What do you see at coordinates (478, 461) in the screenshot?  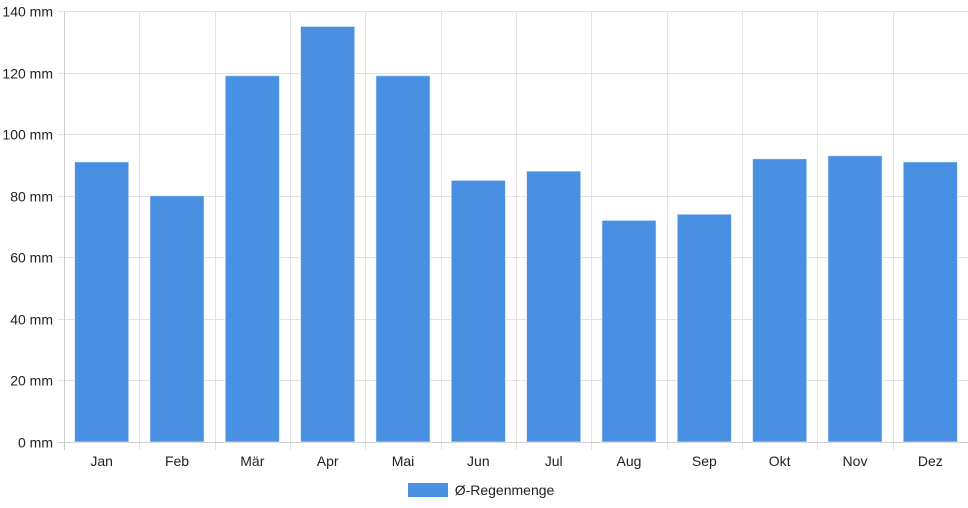 I see `x-tick-label: Jun` at bounding box center [478, 461].